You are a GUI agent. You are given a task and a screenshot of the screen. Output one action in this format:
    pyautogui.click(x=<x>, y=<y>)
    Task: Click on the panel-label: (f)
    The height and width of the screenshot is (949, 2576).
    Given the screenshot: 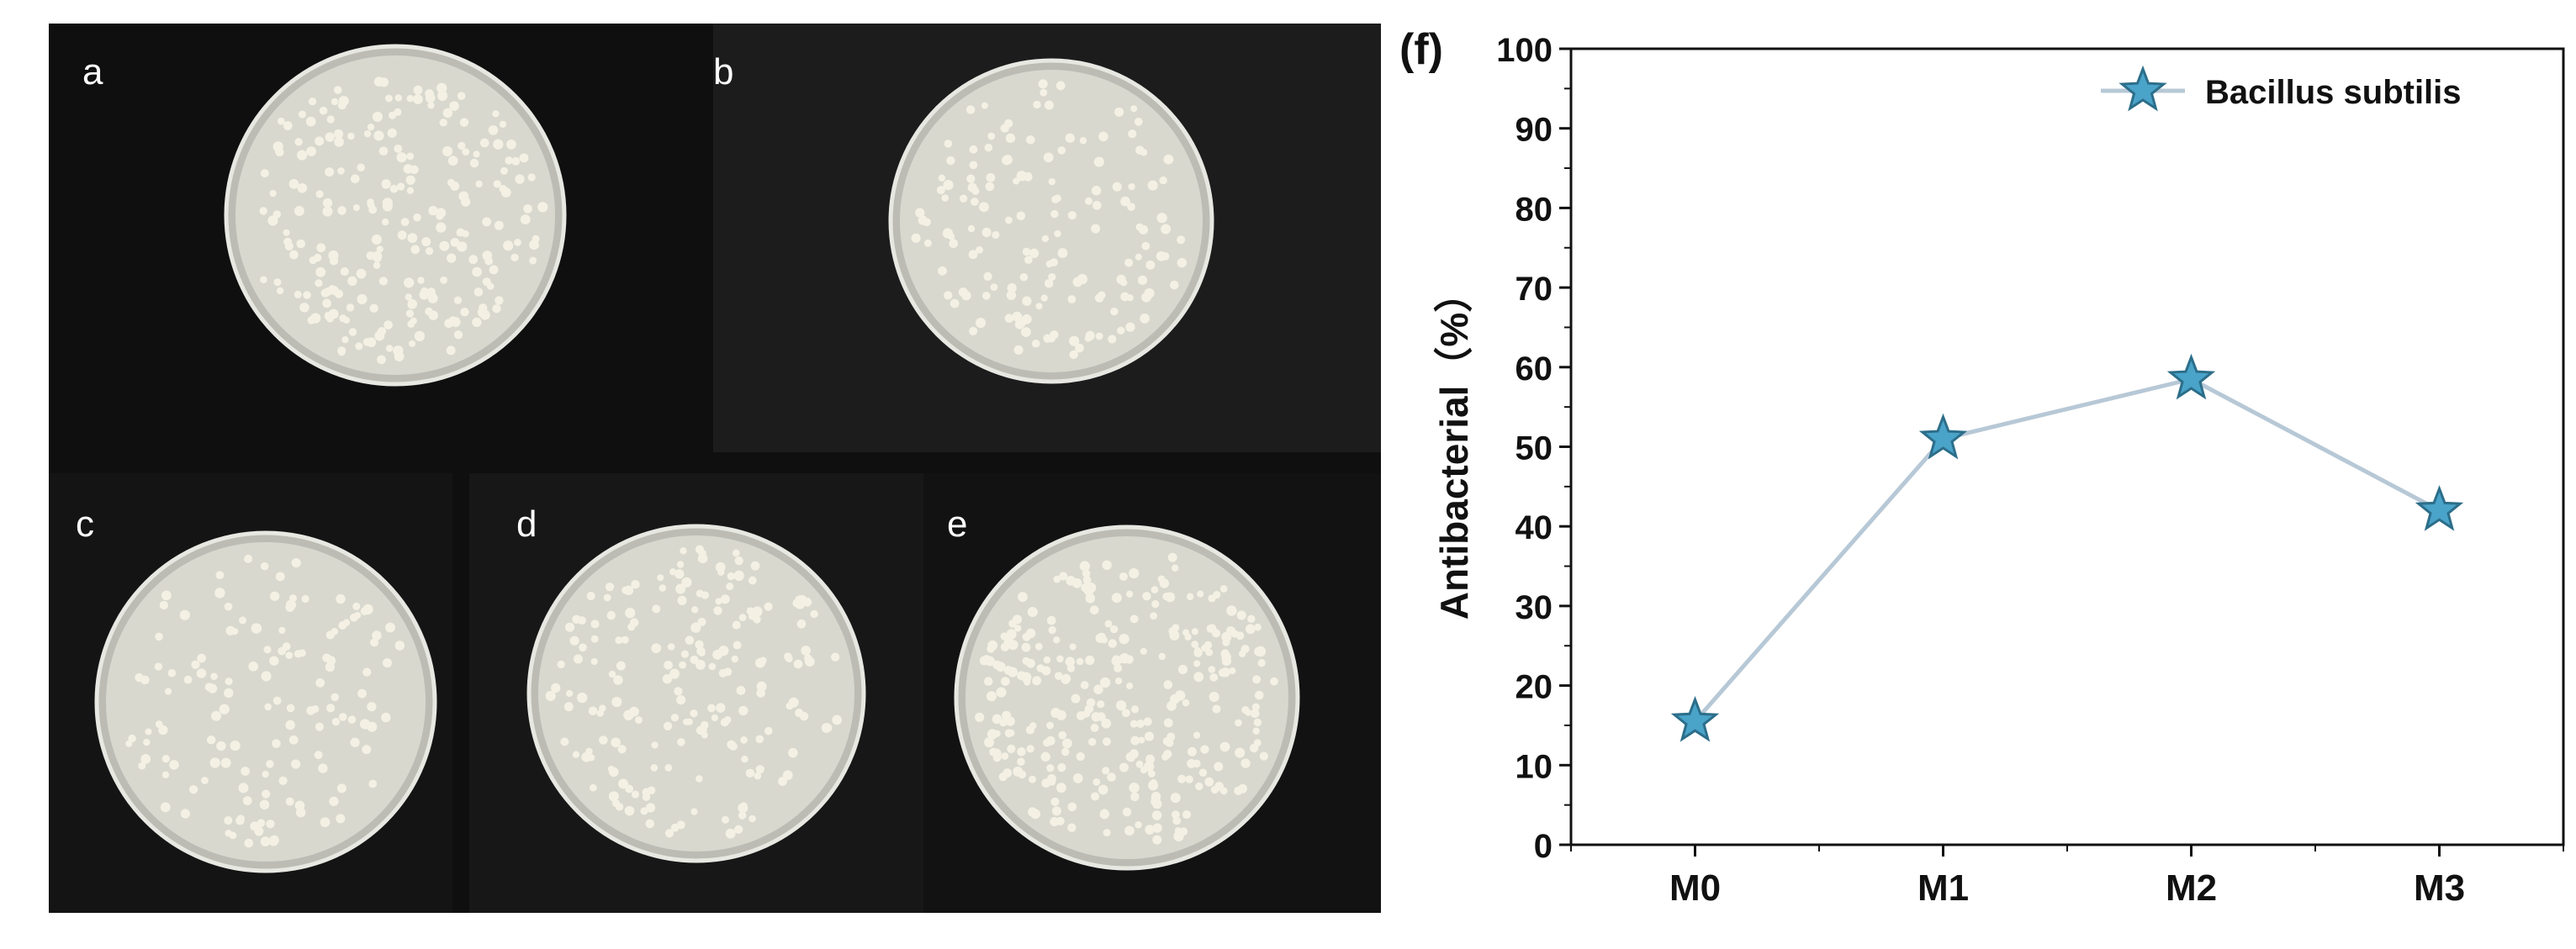 What is the action you would take?
    pyautogui.click(x=1421, y=49)
    